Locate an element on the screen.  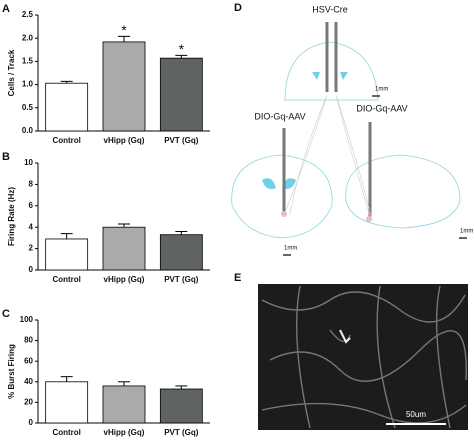
scale-label: 50um is located at coordinates (416, 414).